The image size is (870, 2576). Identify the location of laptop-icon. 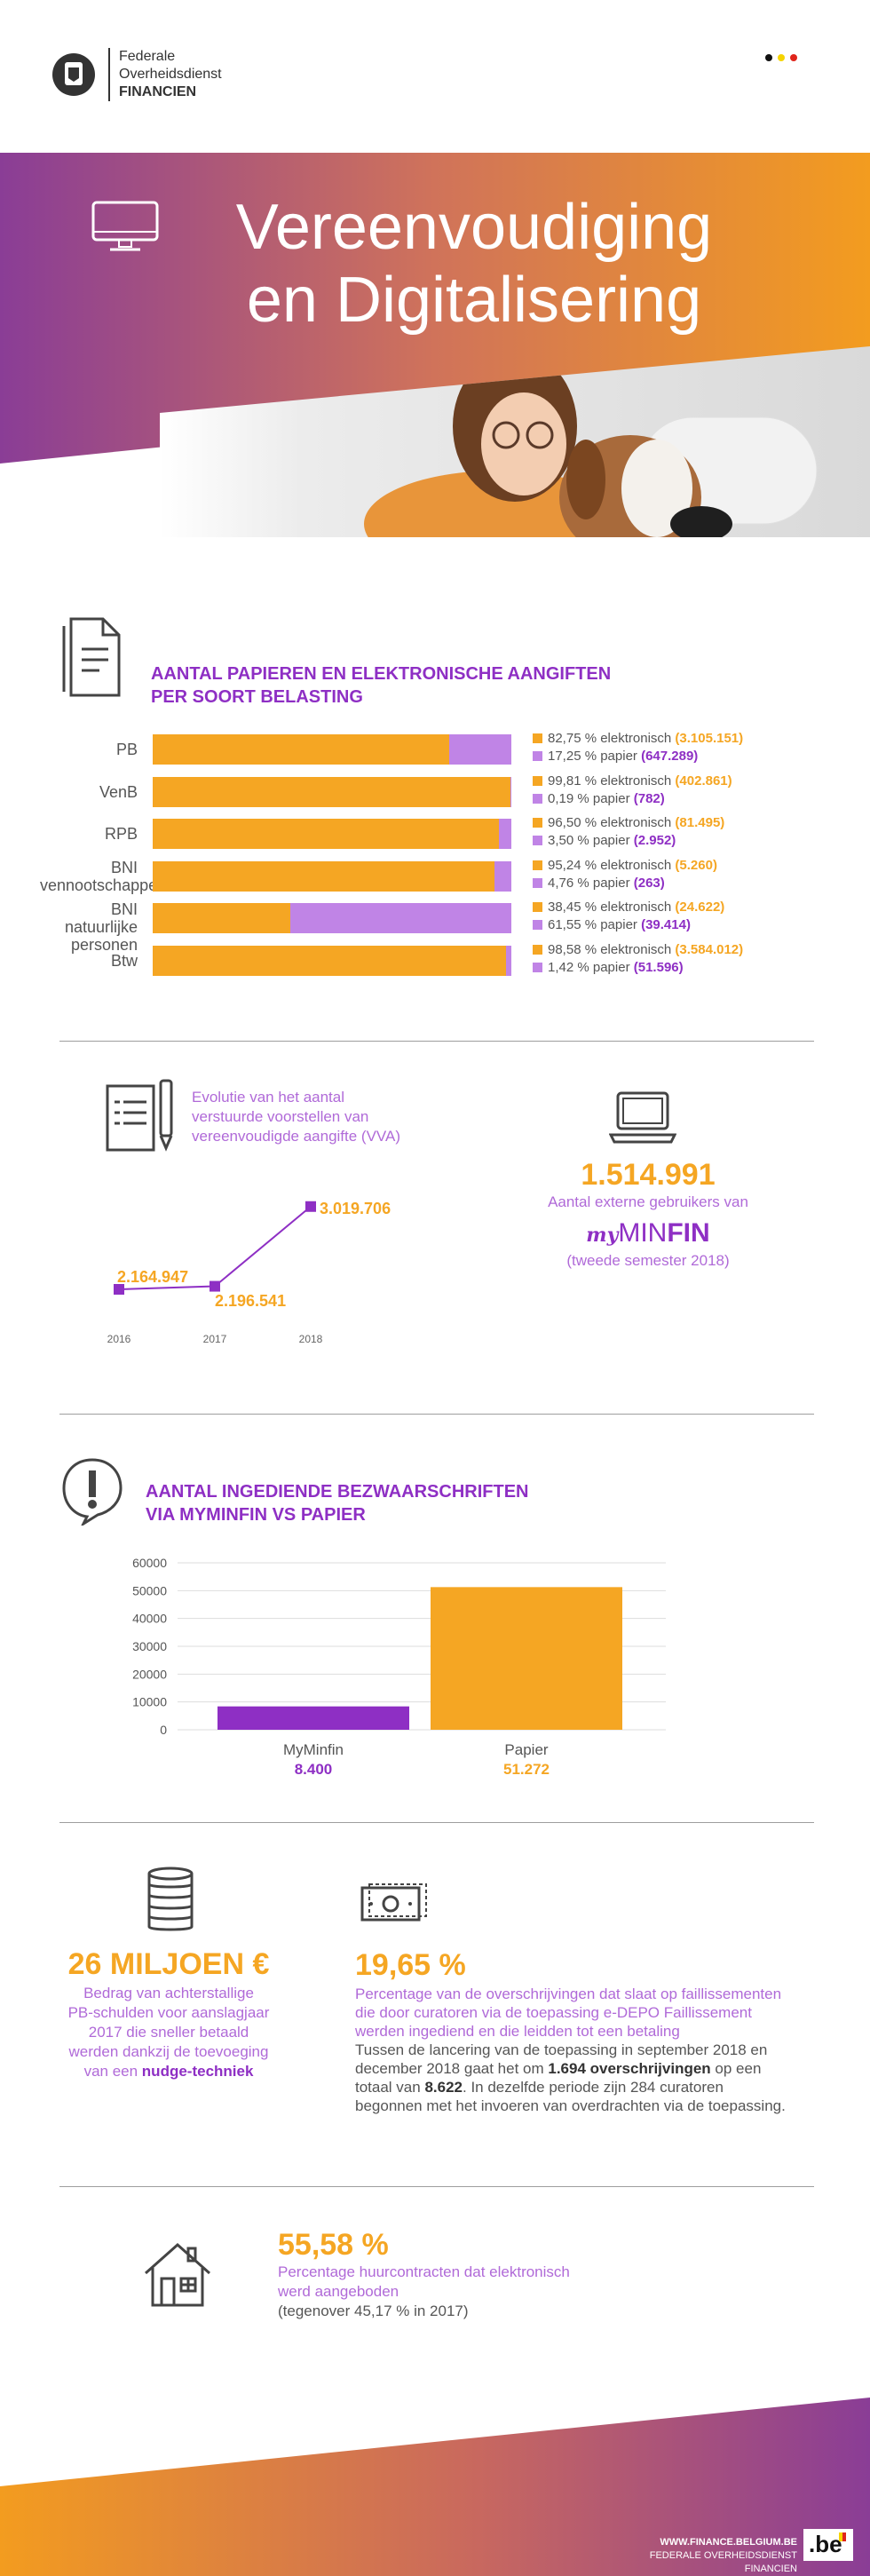
(642, 1118).